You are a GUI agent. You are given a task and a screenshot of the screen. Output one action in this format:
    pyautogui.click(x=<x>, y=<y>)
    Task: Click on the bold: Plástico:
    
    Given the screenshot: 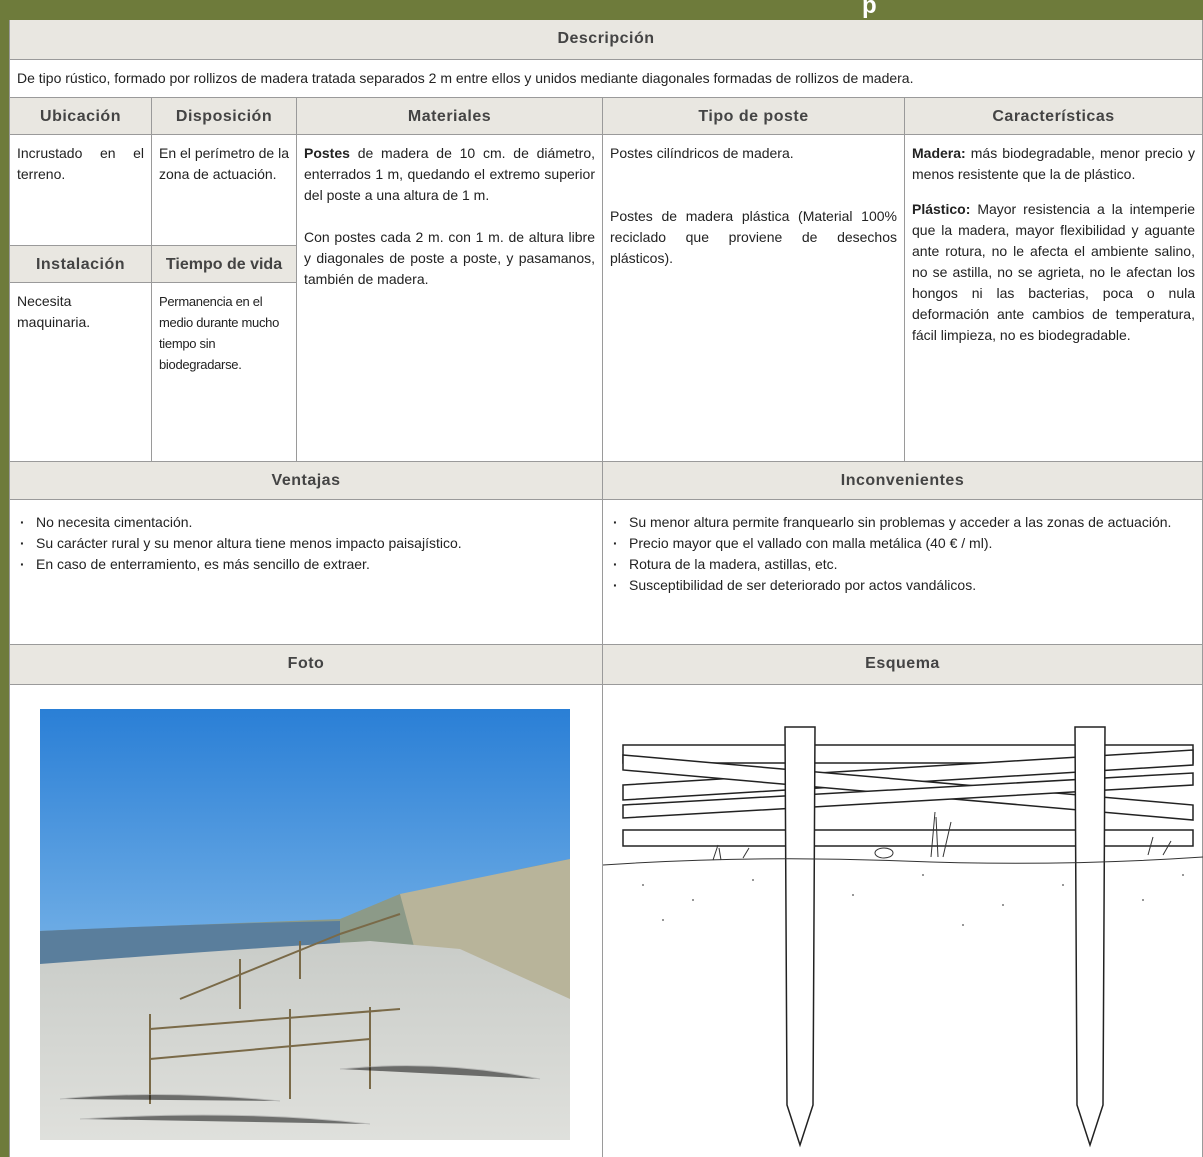 What is the action you would take?
    pyautogui.click(x=941, y=209)
    